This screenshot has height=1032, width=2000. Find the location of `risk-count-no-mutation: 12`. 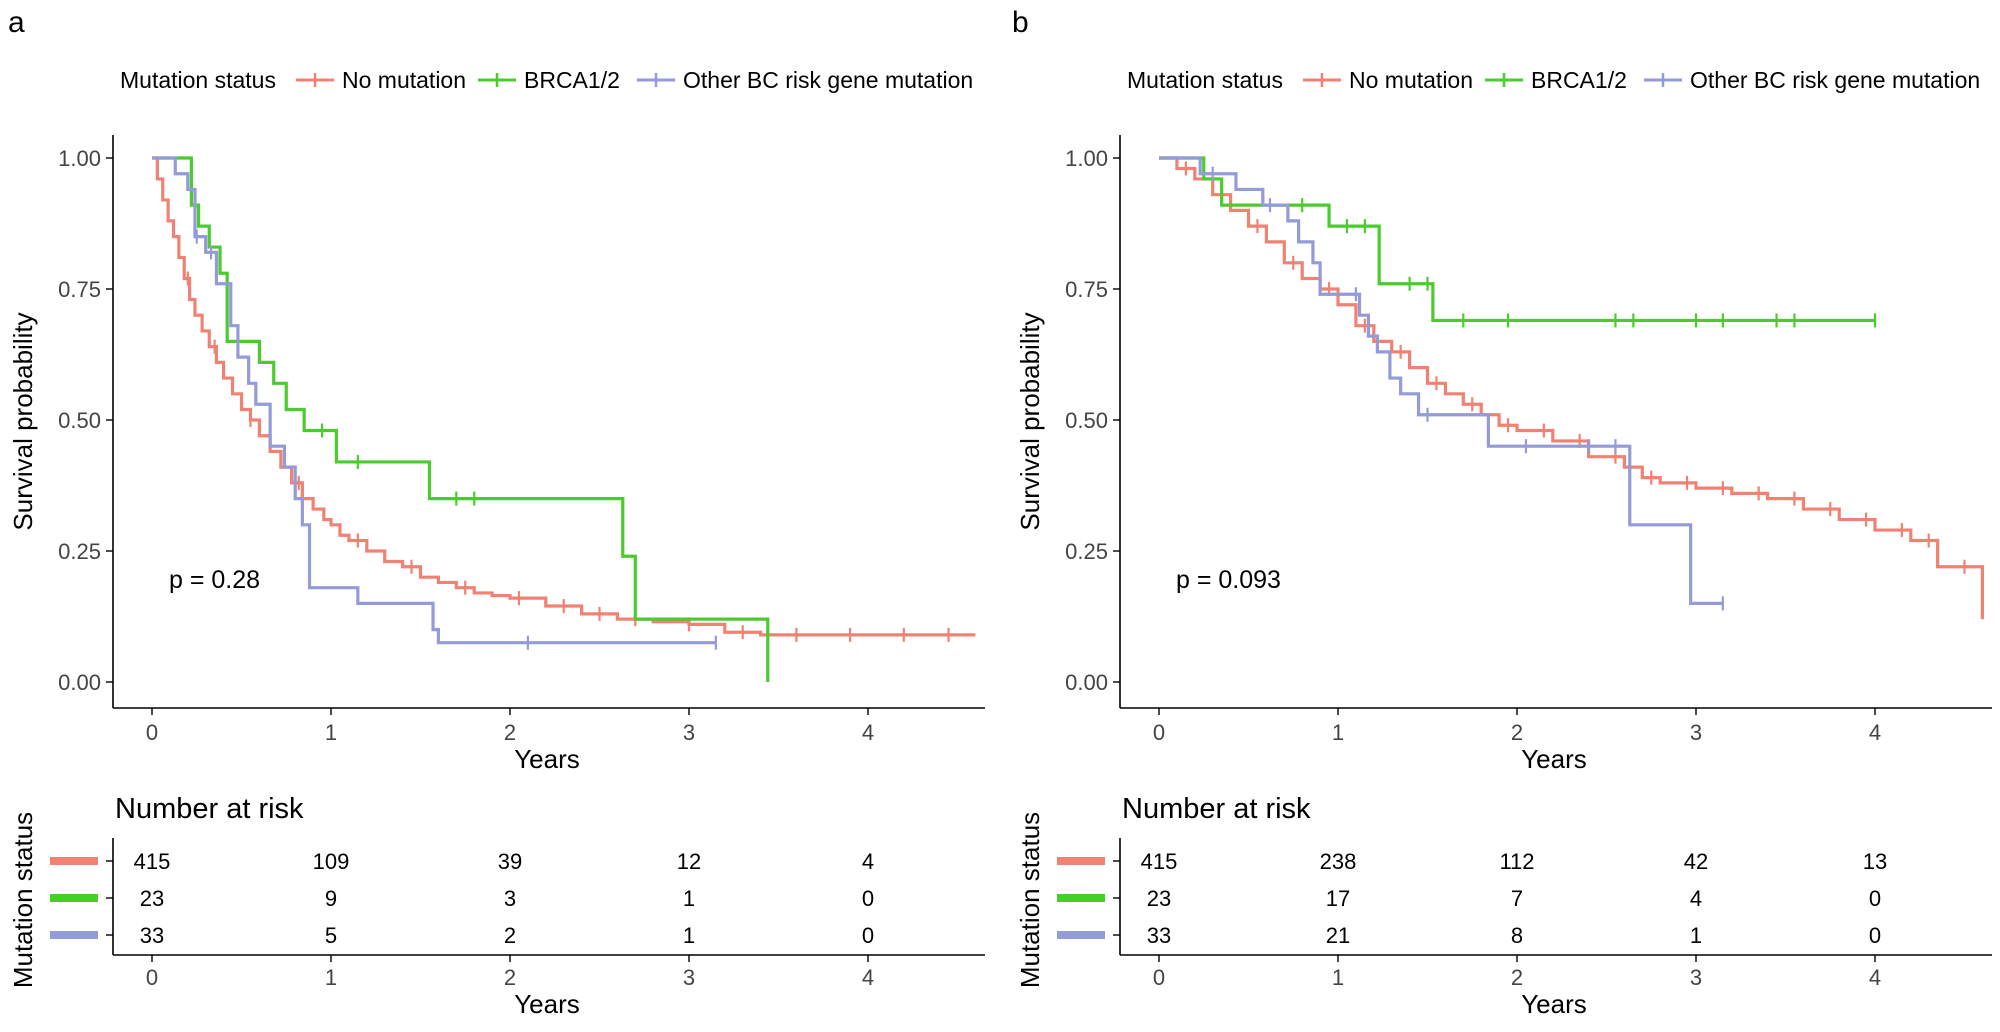

risk-count-no-mutation: 12 is located at coordinates (689, 861).